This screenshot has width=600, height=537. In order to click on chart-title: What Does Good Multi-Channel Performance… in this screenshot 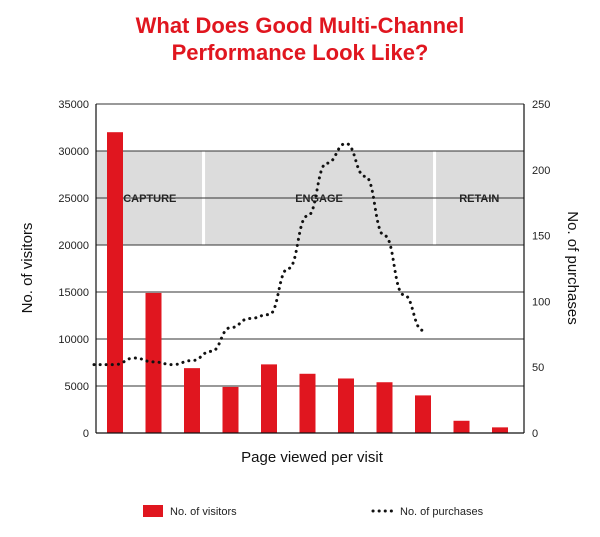, I will do `click(300, 39)`.